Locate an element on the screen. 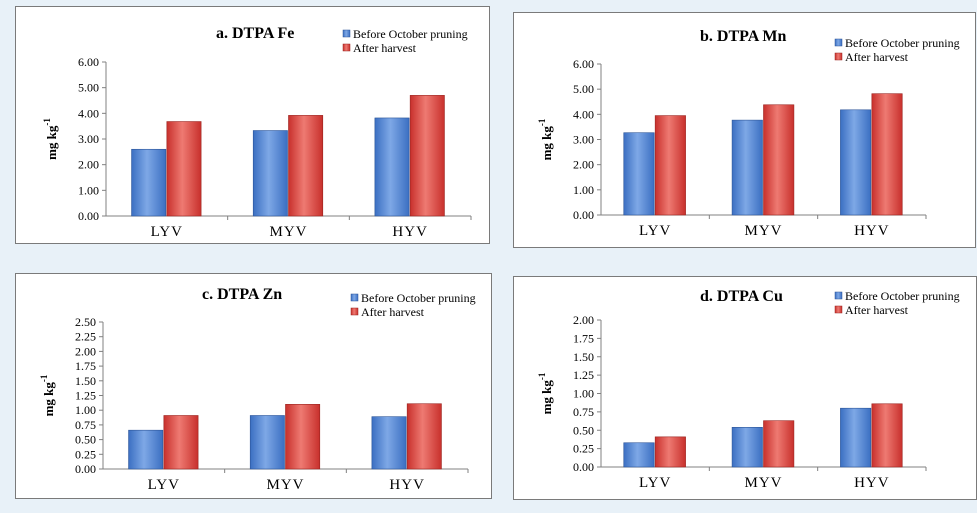 The height and width of the screenshot is (513, 977). chart-title: b. DTPA Mn is located at coordinates (743, 36).